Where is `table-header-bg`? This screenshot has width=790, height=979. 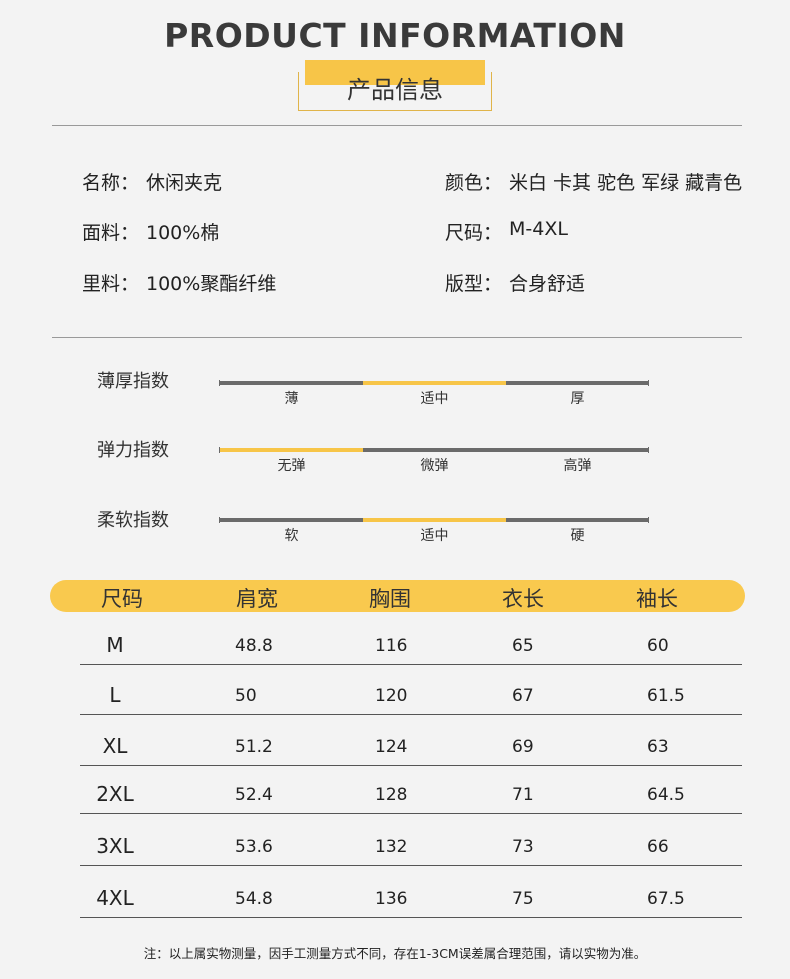 table-header-bg is located at coordinates (397, 596).